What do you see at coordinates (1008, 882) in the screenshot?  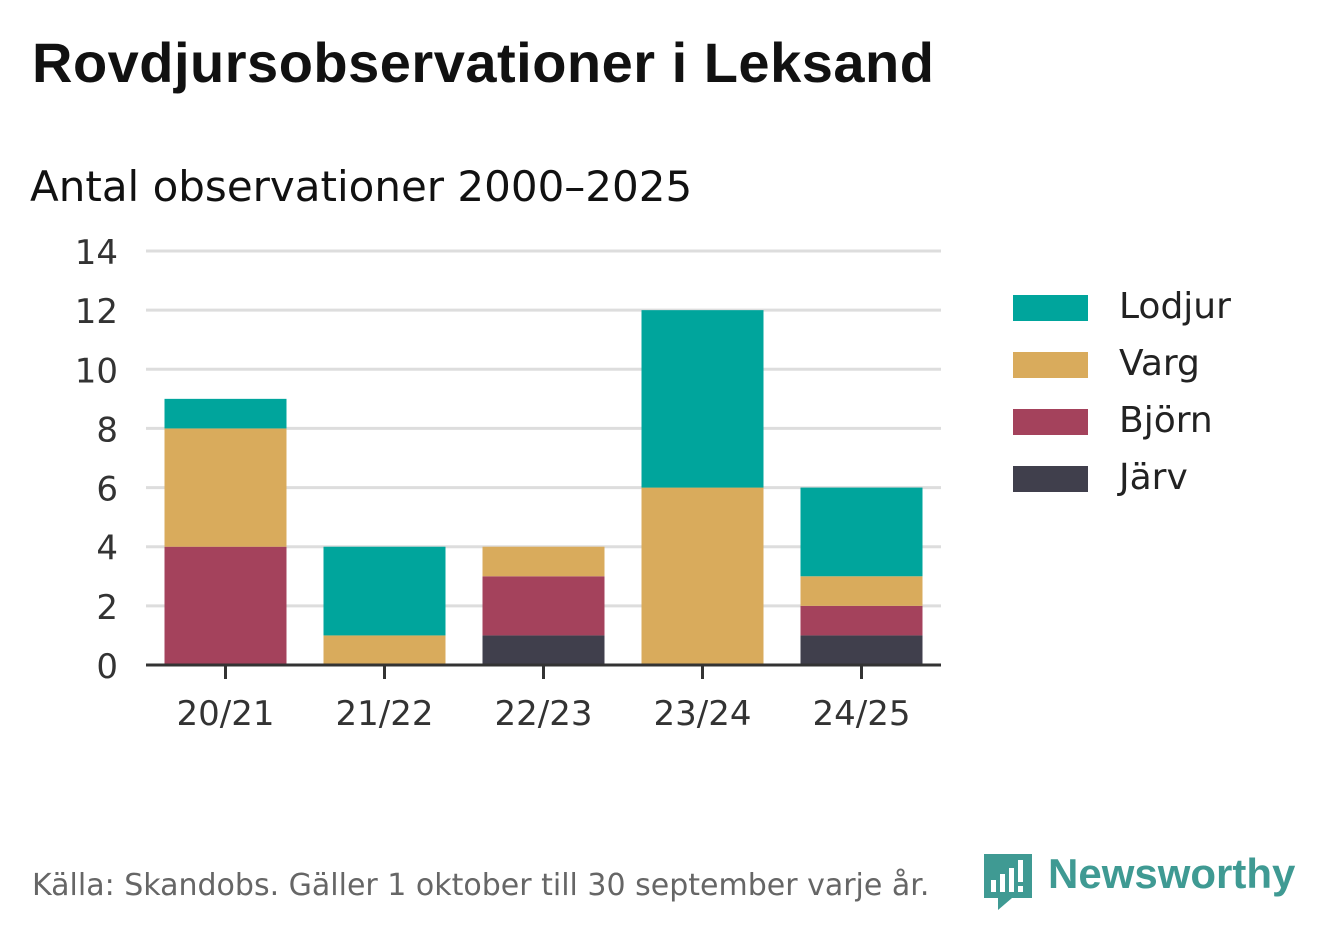 I see `newsworthy-logo-icon` at bounding box center [1008, 882].